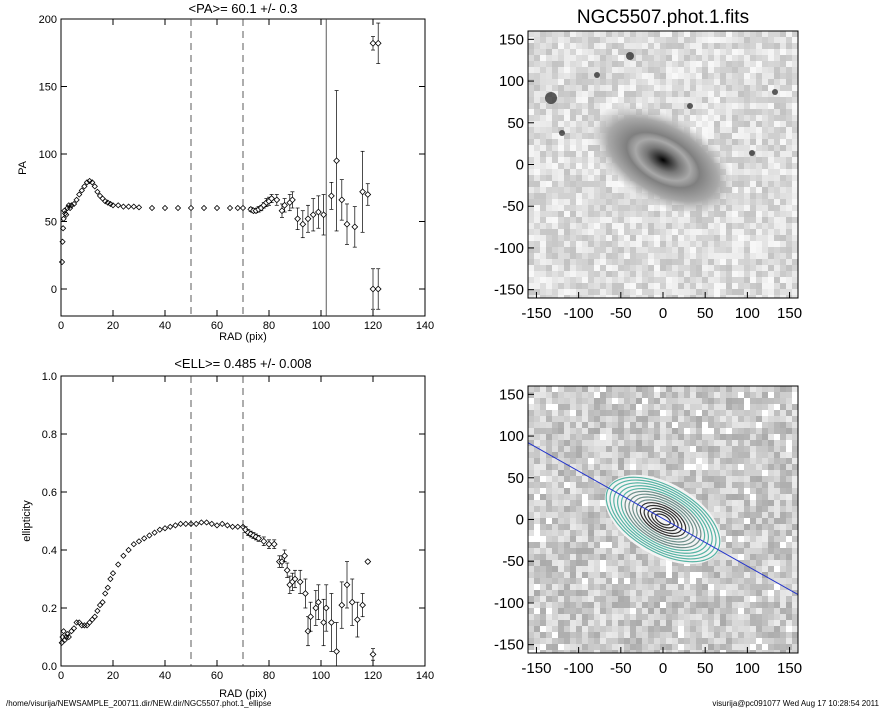 The image size is (885, 708). Describe the element at coordinates (747, 313) in the screenshot. I see `image-x-tick-label: 100` at that location.